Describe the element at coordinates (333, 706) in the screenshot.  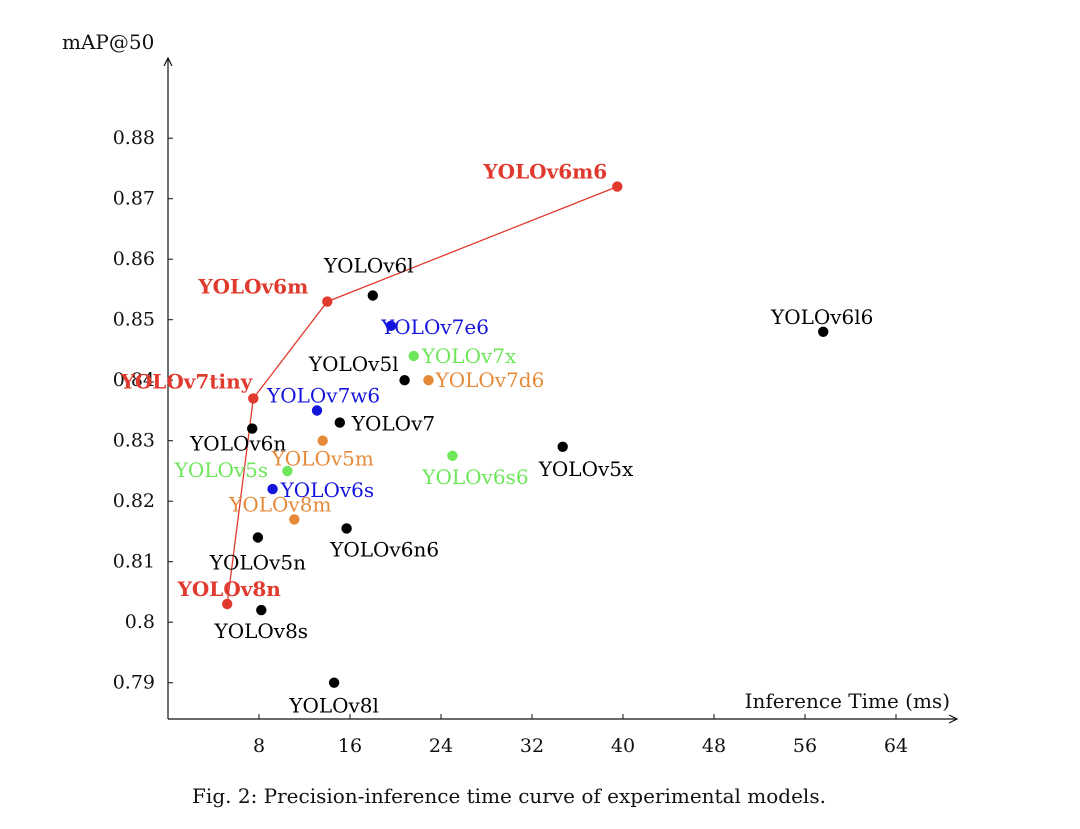
I see `data-point-label: YOLOv8l` at that location.